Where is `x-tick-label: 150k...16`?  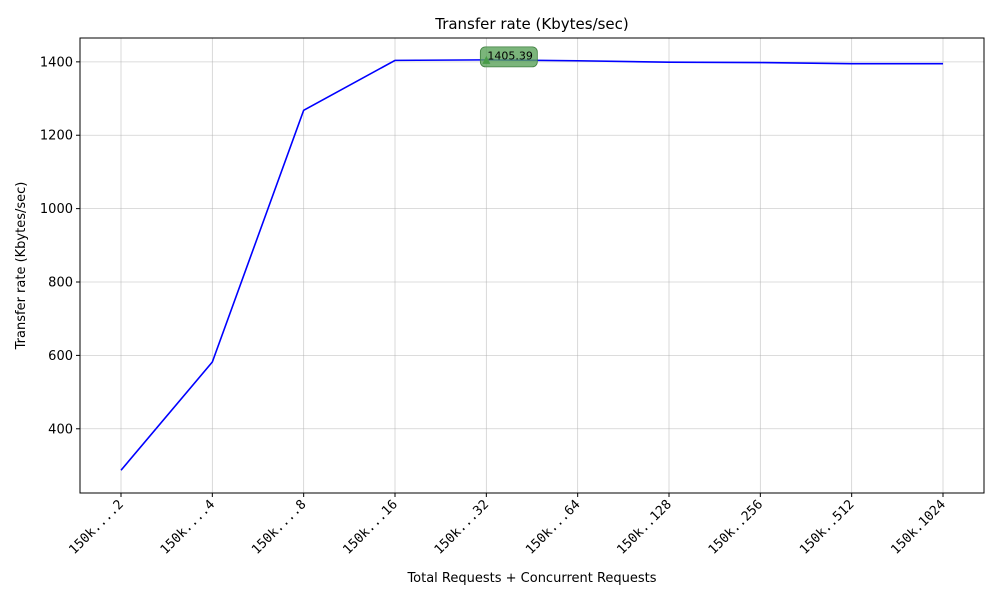 x-tick-label: 150k...16 is located at coordinates (370, 527).